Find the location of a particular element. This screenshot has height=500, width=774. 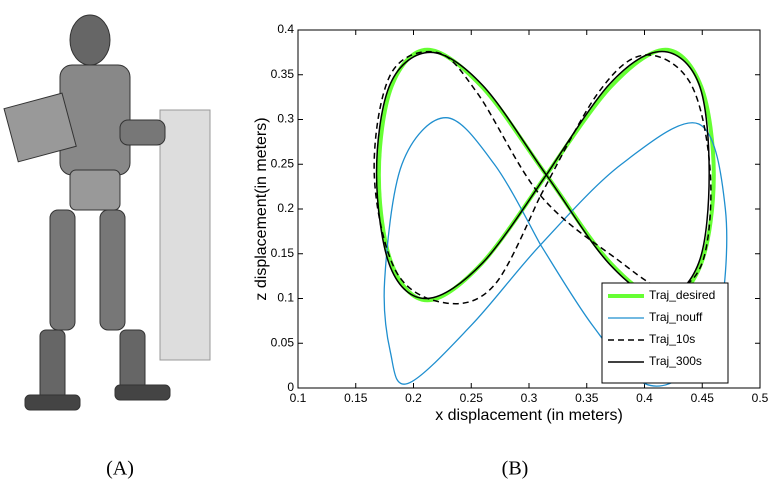

y-tick-label: 0.2 is located at coordinates (285, 208).